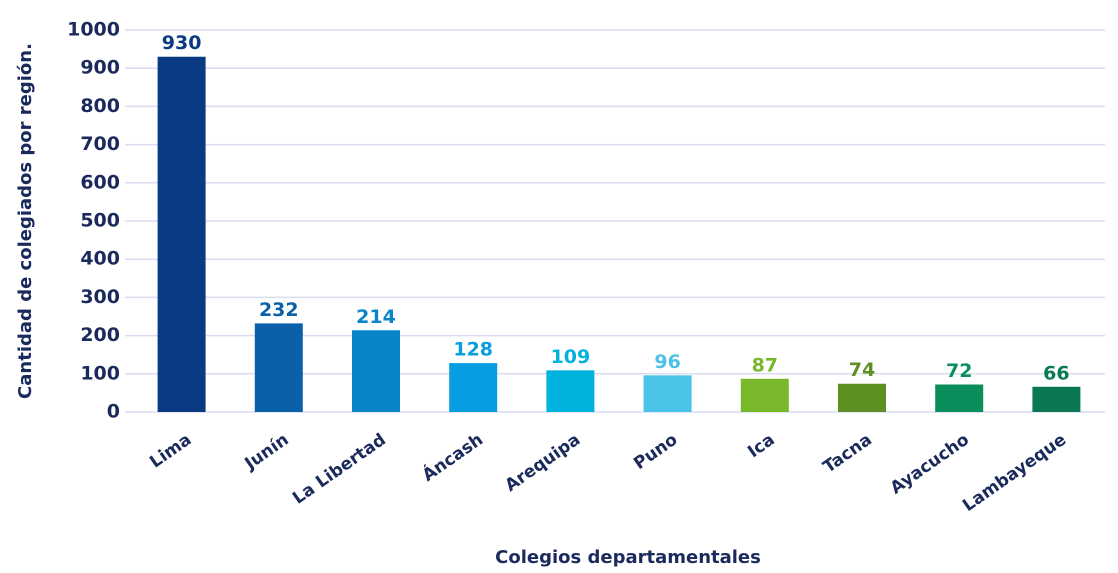 The image size is (1118, 573). What do you see at coordinates (100, 297) in the screenshot?
I see `y-tick-label: 300` at bounding box center [100, 297].